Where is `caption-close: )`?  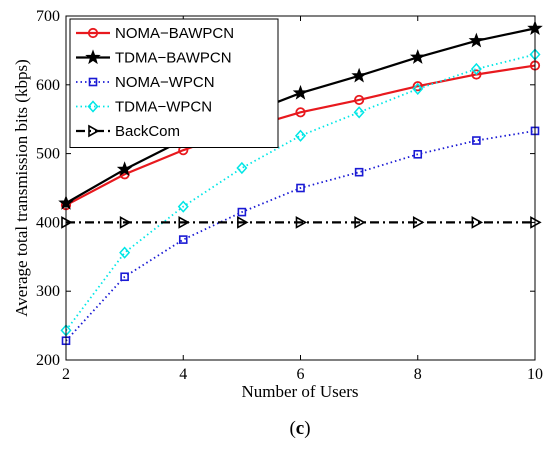
caption-close: ) is located at coordinates (307, 428).